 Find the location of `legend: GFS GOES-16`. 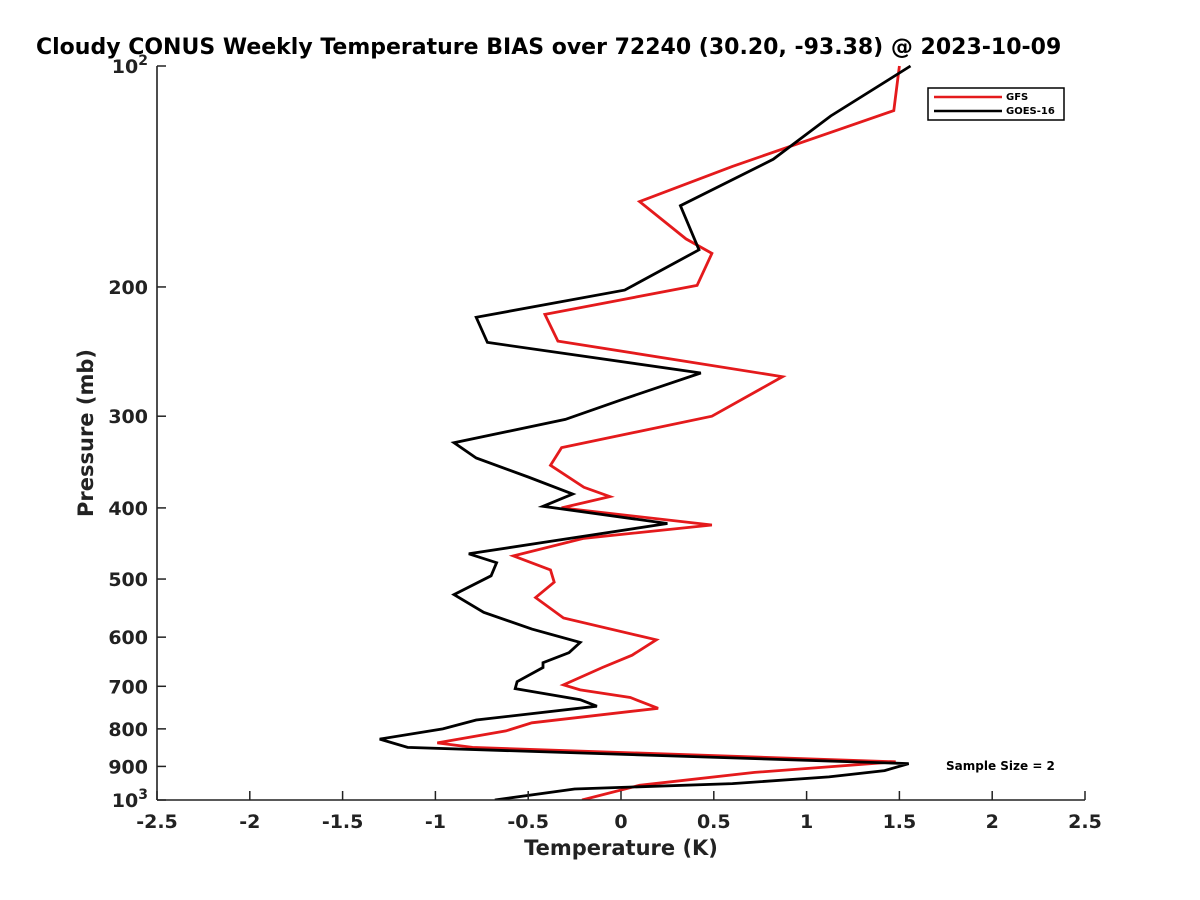

legend: GFS GOES-16 is located at coordinates (996, 104).